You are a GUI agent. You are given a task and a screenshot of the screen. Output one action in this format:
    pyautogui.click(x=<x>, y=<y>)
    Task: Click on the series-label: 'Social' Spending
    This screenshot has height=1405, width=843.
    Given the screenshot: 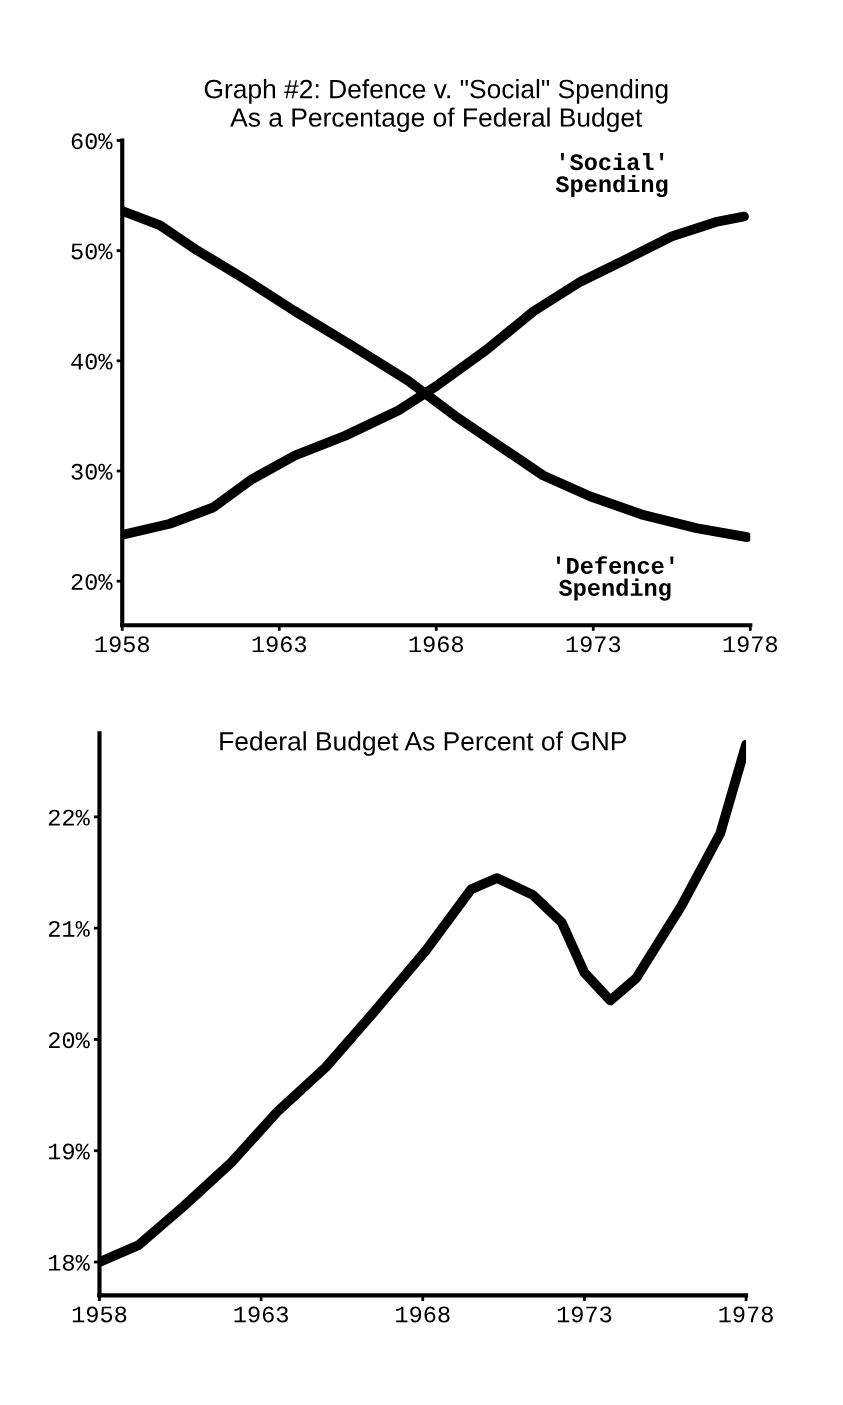 What is the action you would take?
    pyautogui.click(x=611, y=175)
    